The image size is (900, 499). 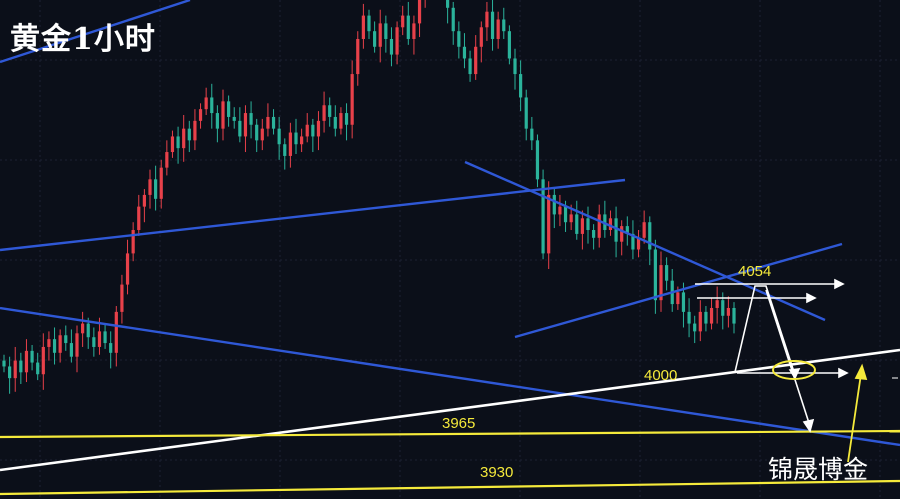 I want to click on trendline-falling-resistance, so click(x=645, y=241).